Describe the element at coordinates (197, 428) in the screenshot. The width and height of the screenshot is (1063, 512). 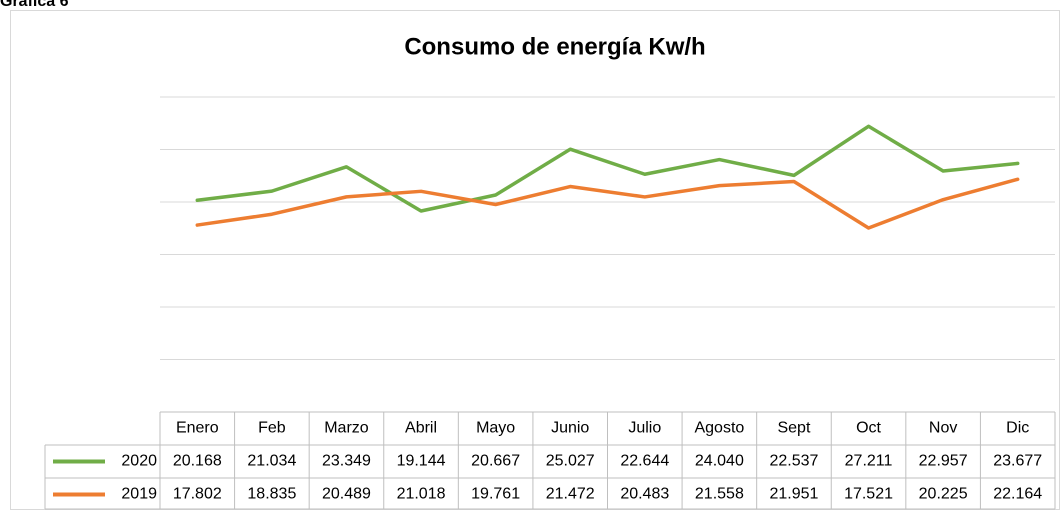
I see `x-tick-label: Enero` at that location.